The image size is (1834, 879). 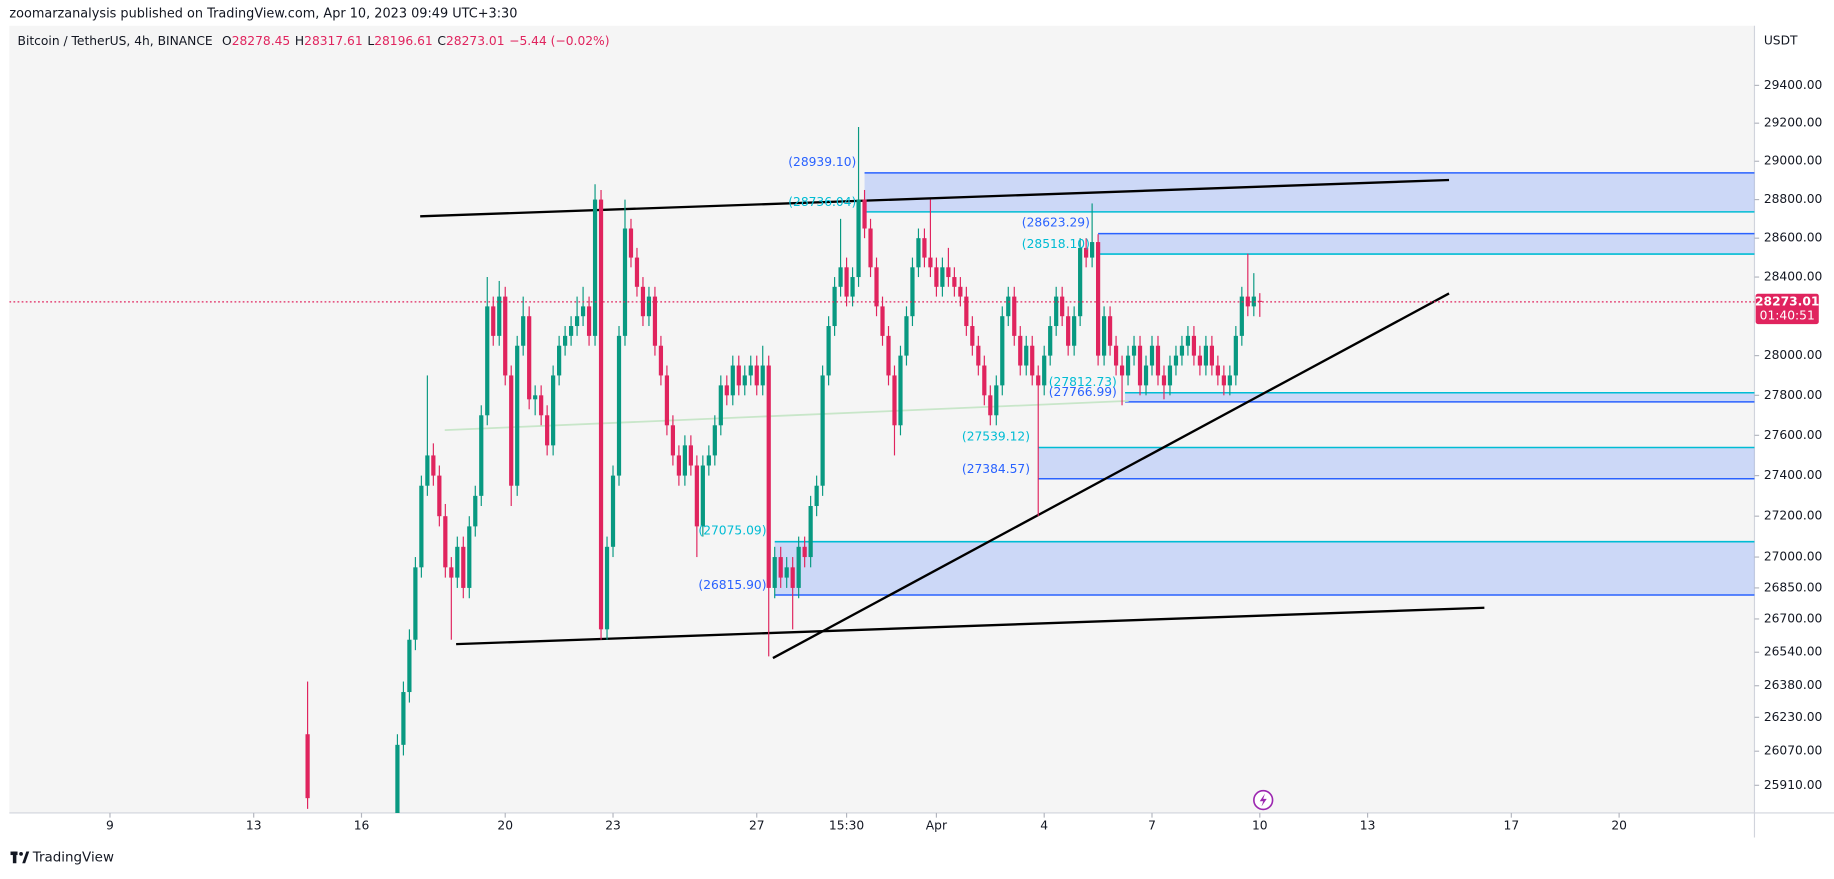 What do you see at coordinates (732, 585) in the screenshot?
I see `zone-label: (26815.90)` at bounding box center [732, 585].